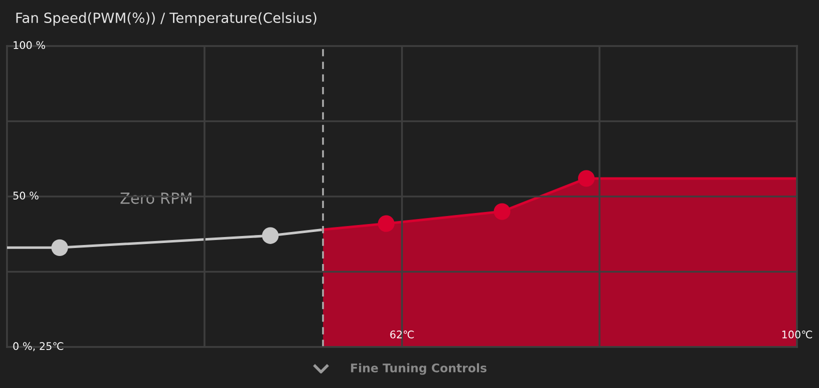  What do you see at coordinates (402, 334) in the screenshot?
I see `x-tick-label: 62℃` at bounding box center [402, 334].